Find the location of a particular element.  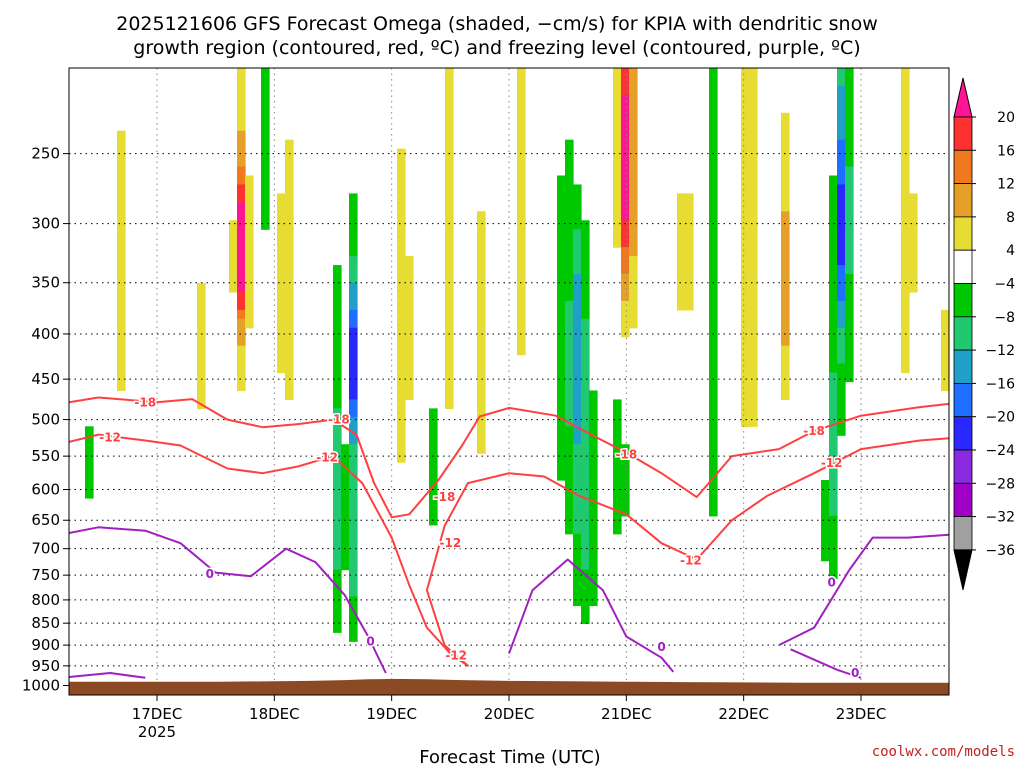

contour-zero-label: 0 is located at coordinates (370, 642).